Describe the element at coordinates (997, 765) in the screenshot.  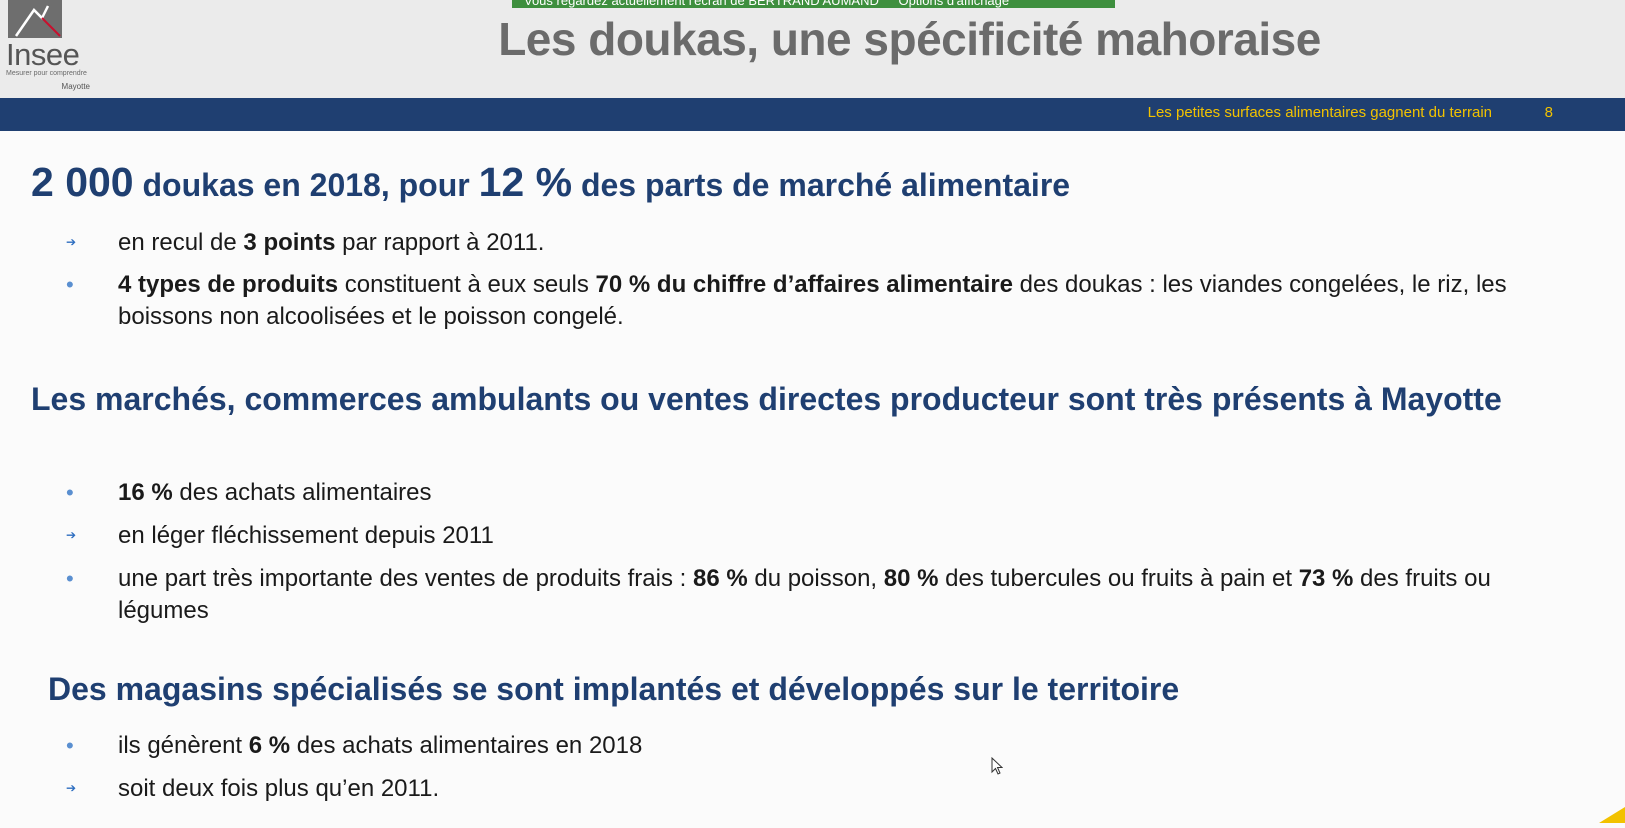
I see `mouse-cursor-icon` at that location.